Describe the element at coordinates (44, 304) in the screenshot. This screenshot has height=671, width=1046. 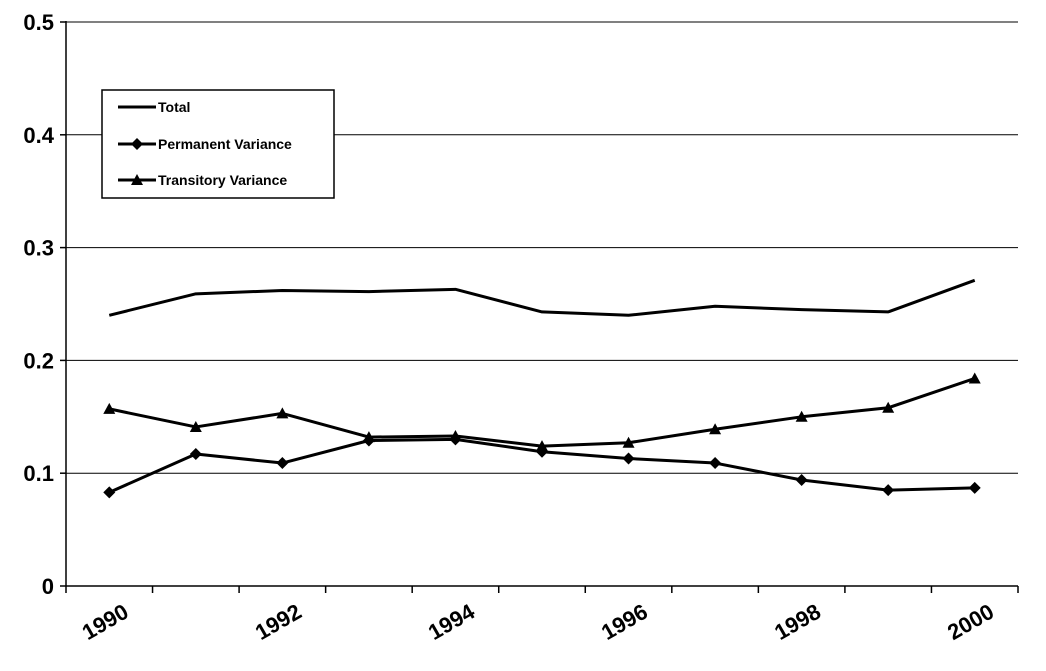
I see `y-axis-ticks: 0 0.1 0.2 0.3 0.4 0.5` at that location.